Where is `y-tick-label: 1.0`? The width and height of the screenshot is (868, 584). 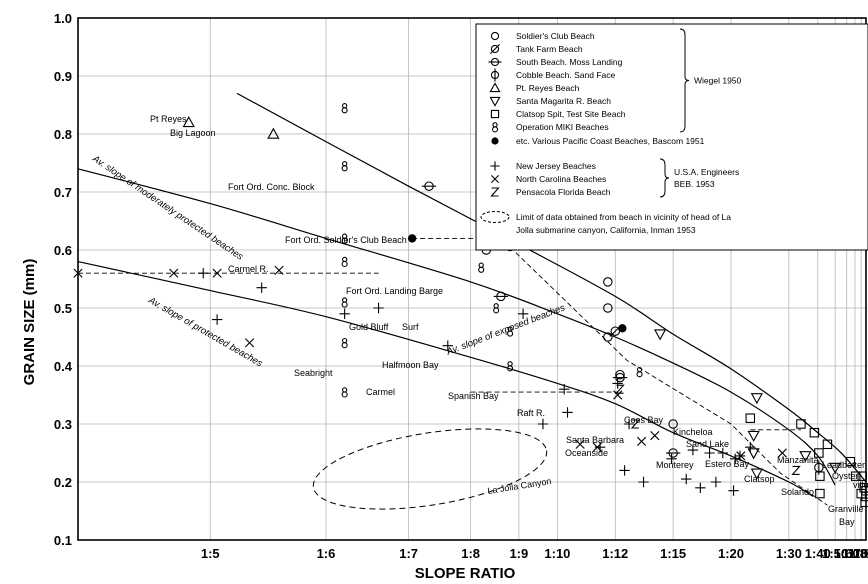 y-tick-label: 1.0 is located at coordinates (63, 18).